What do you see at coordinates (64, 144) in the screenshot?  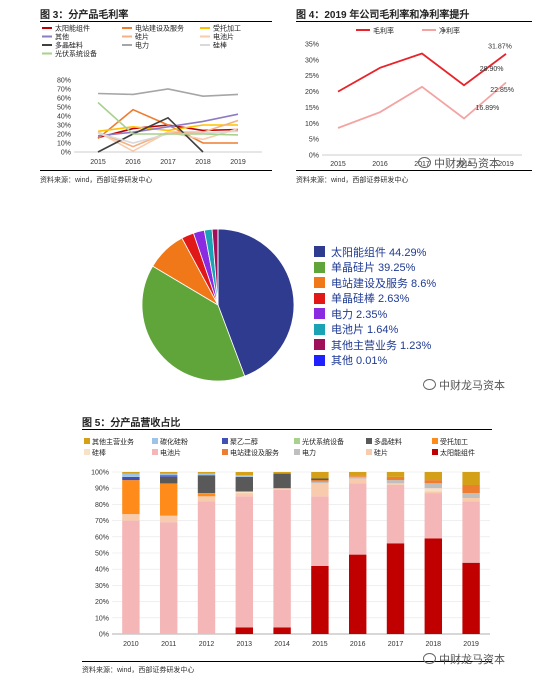 I see `y-tick-label: 10%` at bounding box center [64, 144].